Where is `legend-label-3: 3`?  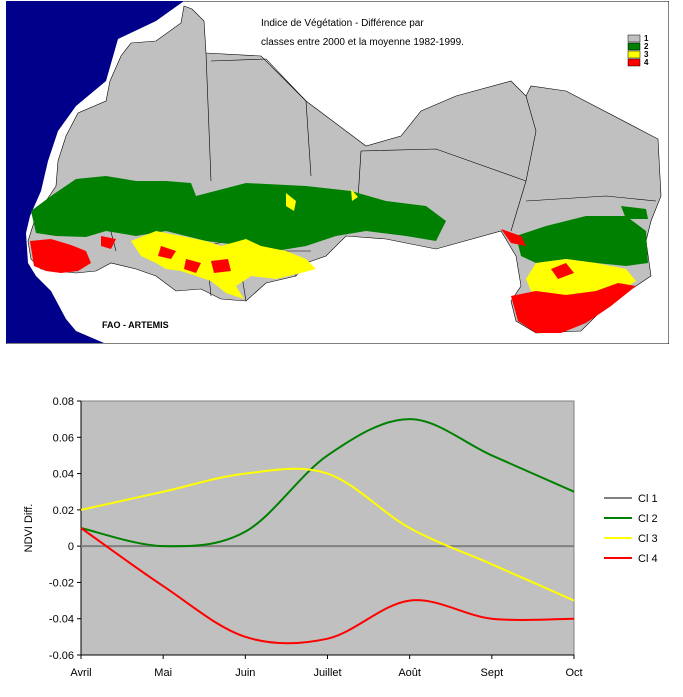 legend-label-3: 3 is located at coordinates (646, 54).